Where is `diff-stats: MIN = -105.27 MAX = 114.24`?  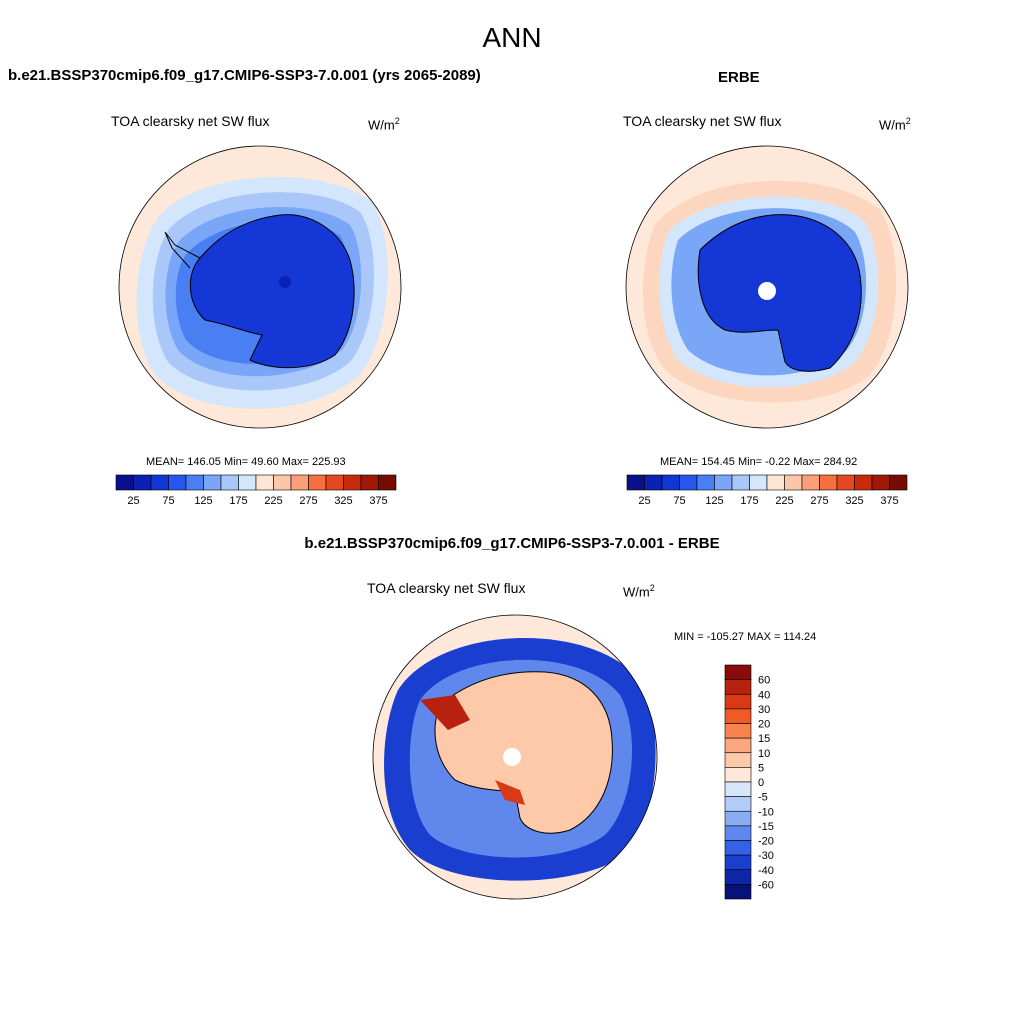
diff-stats: MIN = -105.27 MAX = 114.24 is located at coordinates (745, 637).